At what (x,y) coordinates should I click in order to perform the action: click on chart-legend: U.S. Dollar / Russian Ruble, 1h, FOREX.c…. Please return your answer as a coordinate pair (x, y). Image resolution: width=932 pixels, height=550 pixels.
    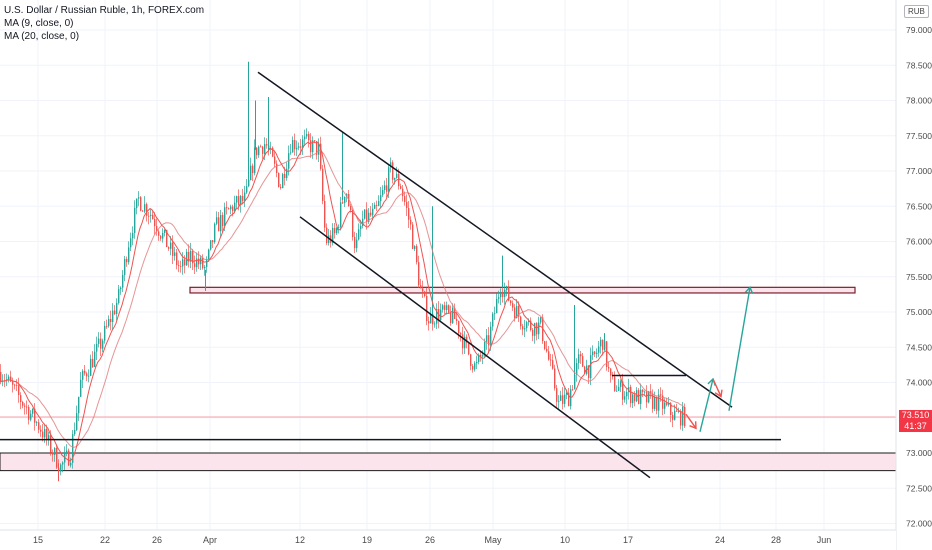
    Looking at the image, I should click on (104, 23).